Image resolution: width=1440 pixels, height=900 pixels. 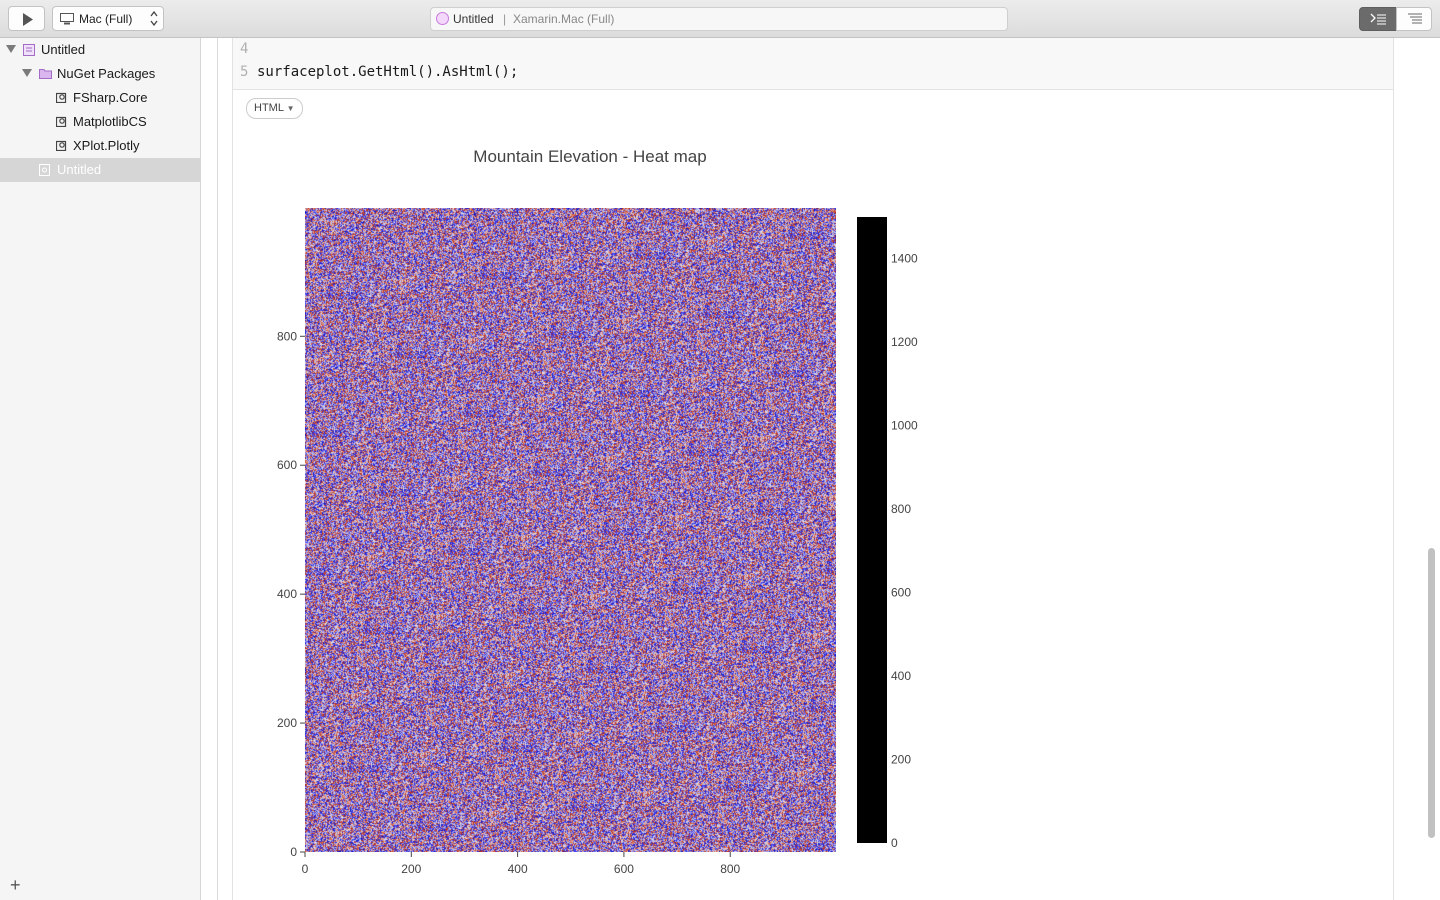 What do you see at coordinates (290, 108) in the screenshot?
I see `chevron-down-icon: ▼` at bounding box center [290, 108].